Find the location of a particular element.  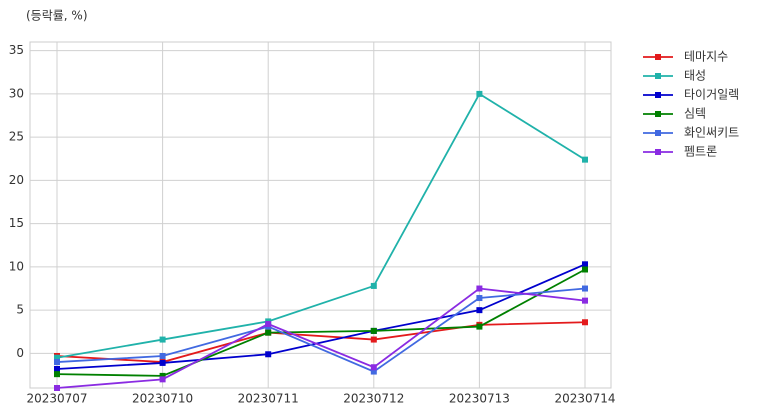

y-tick-label: 5 is located at coordinates (20, 310).